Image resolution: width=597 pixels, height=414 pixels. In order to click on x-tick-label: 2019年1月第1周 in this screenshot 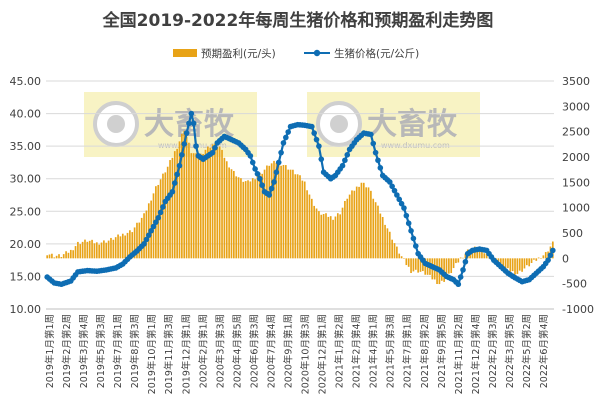, I will do `click(50, 351)`.